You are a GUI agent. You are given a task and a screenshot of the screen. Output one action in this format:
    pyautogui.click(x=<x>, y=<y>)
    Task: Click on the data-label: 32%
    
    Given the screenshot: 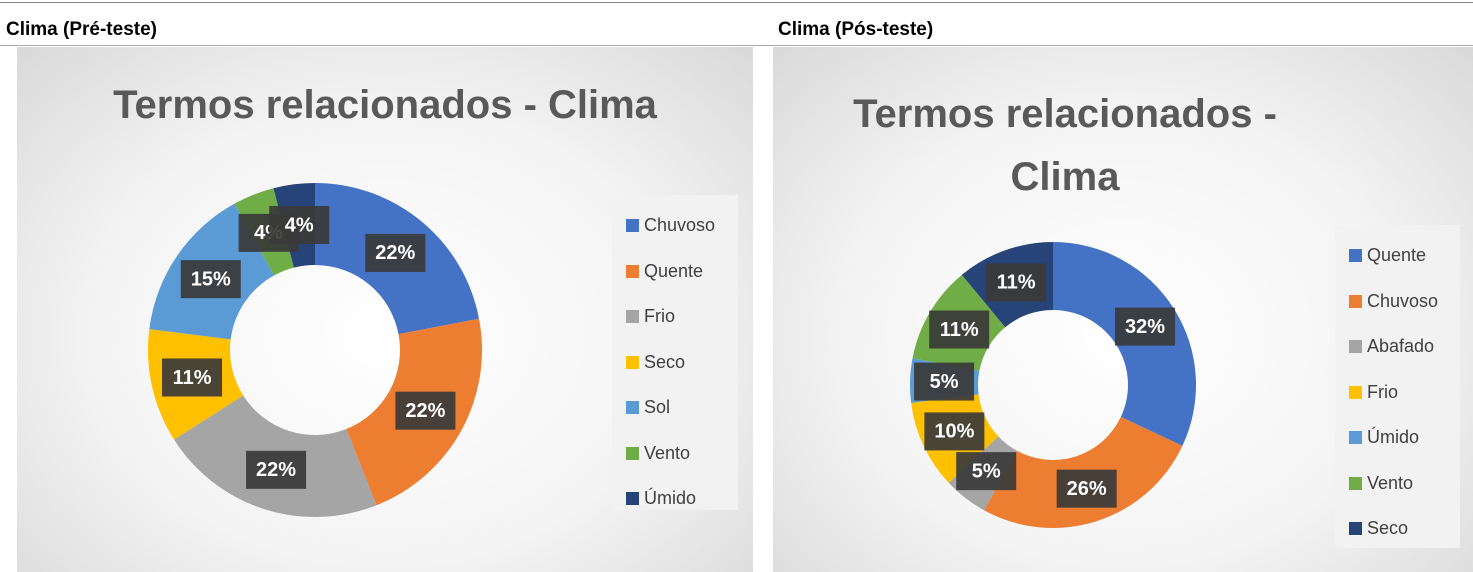 What is the action you would take?
    pyautogui.click(x=1145, y=327)
    